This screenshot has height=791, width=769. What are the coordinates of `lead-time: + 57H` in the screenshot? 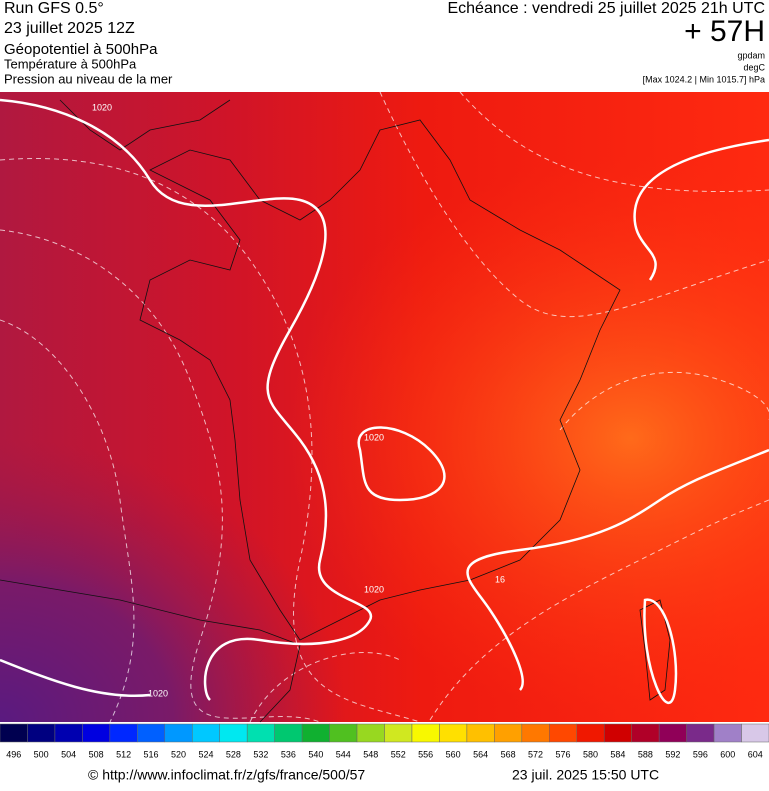 It's located at (724, 31).